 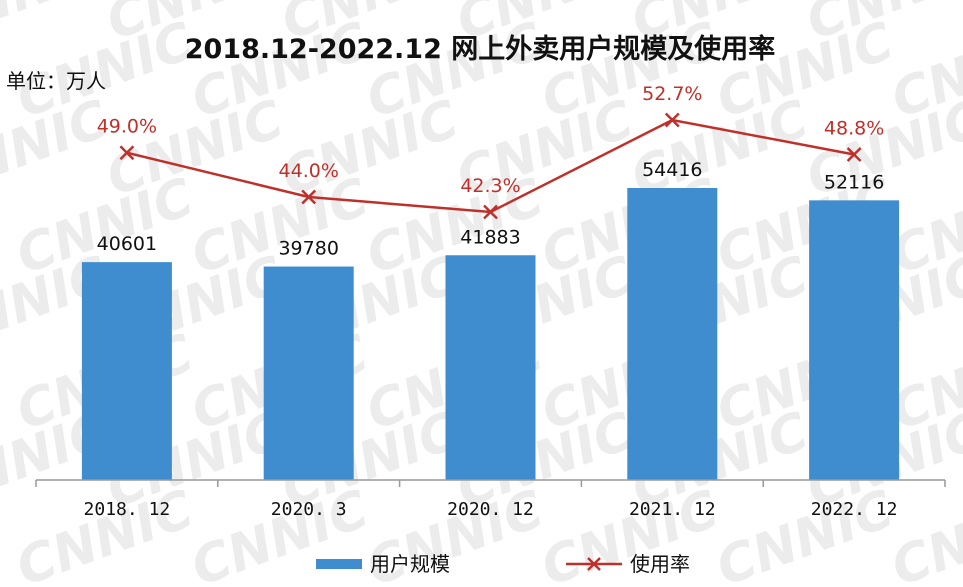 I want to click on line-value-label: 49.0%, so click(x=127, y=127).